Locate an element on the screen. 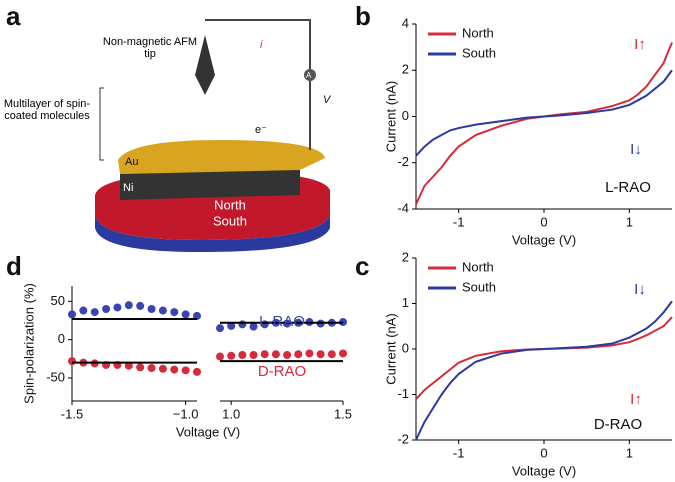 The height and width of the screenshot is (482, 675). y-tick-label: 50 is located at coordinates (58, 300).